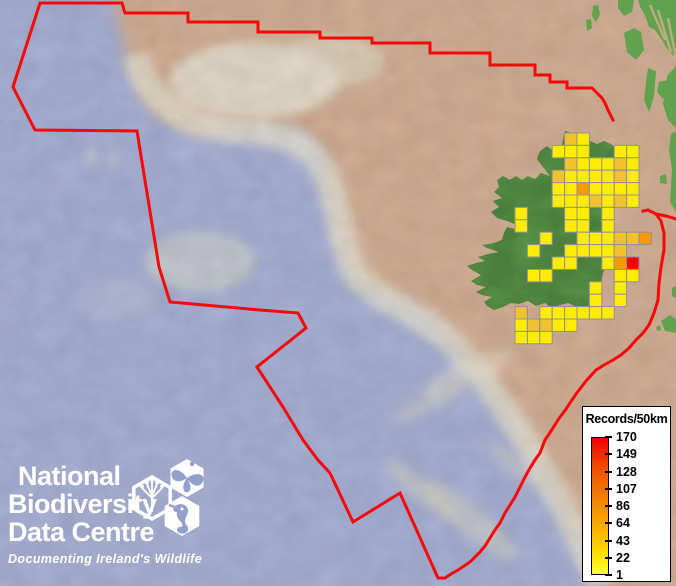 The width and height of the screenshot is (676, 586). I want to click on legend-tick-value: 86, so click(623, 506).